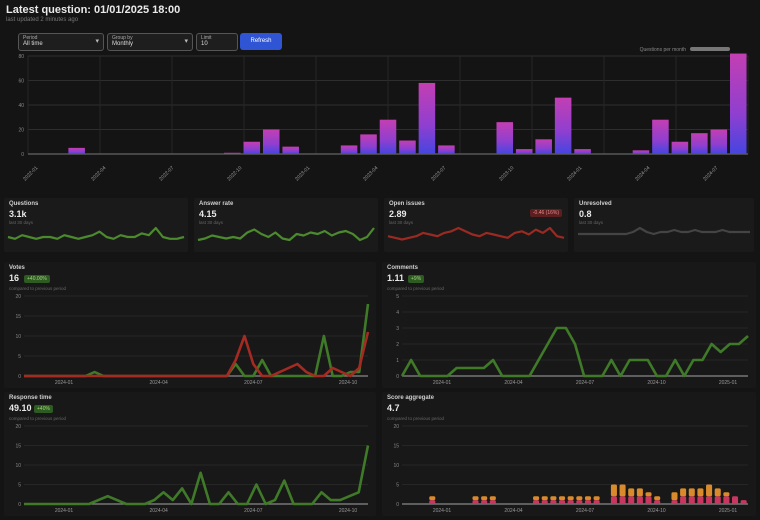  Describe the element at coordinates (186, 41) in the screenshot. I see `chevron-down-icon: ▾` at that location.